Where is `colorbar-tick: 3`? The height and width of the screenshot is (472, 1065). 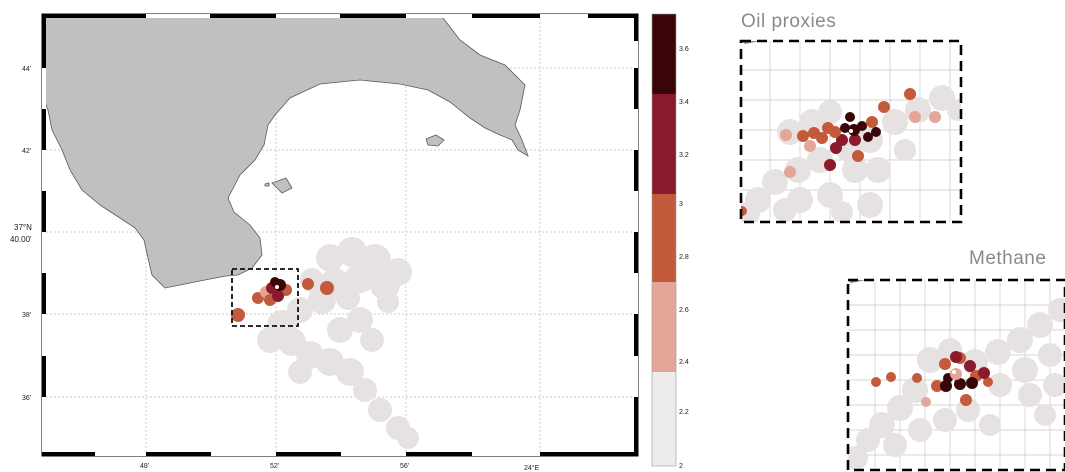
colorbar-tick: 3 is located at coordinates (681, 204).